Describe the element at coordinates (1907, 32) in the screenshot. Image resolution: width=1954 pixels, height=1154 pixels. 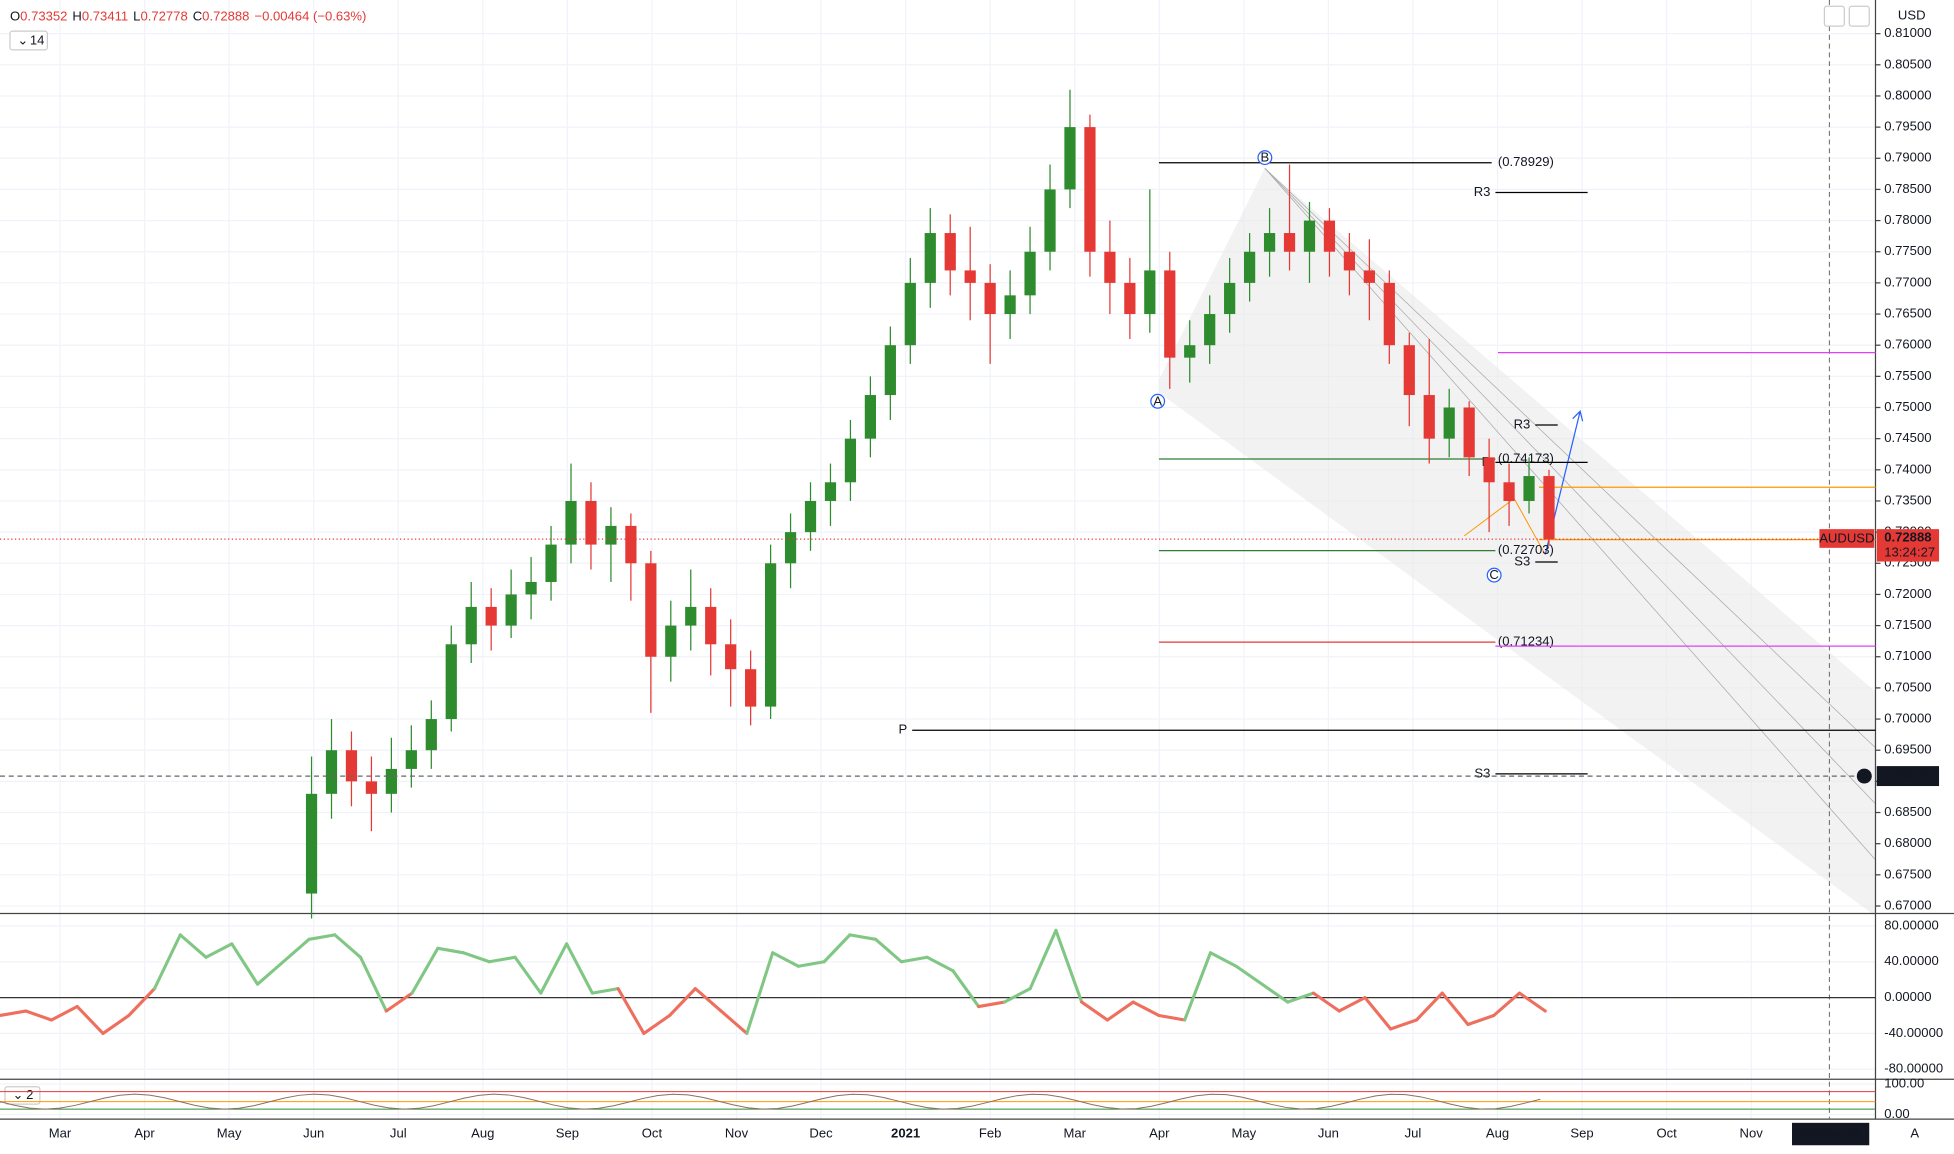
I see `y-tick-label: 0.81000` at that location.